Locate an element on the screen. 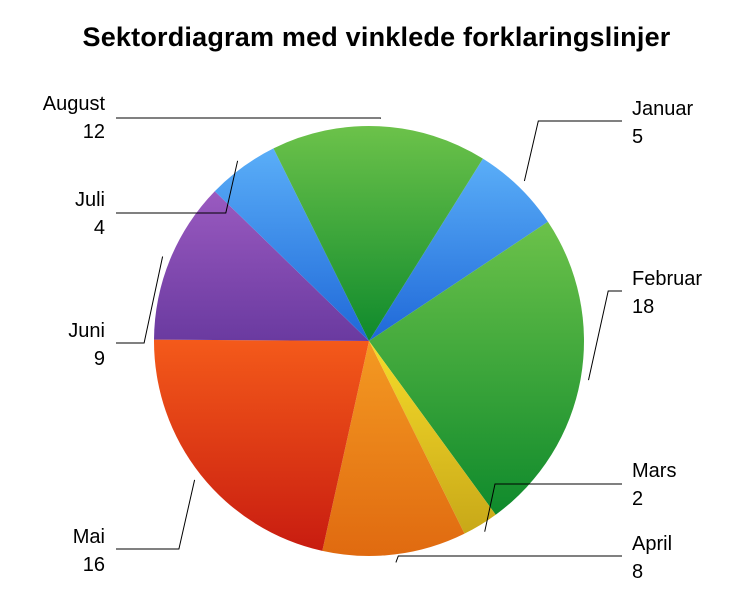 This screenshot has width=753, height=606. pie-slice-august is located at coordinates (378, 233).